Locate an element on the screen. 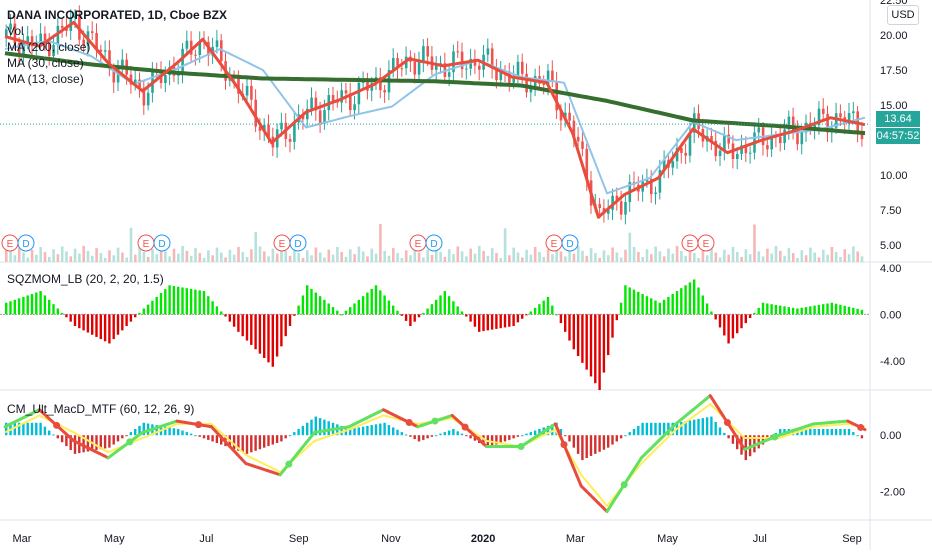  legend-ma200: MA (200, close) is located at coordinates (117, 47).